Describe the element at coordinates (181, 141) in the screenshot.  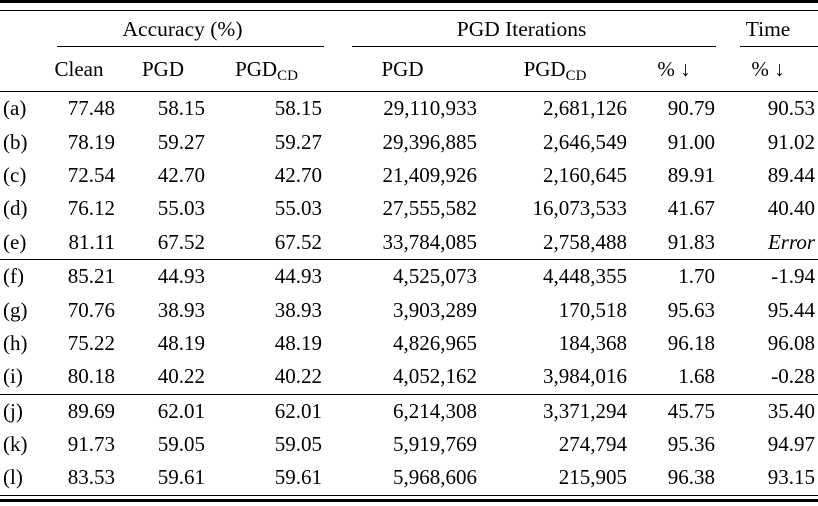
I see `cell-pgd-accuracy: 59.27` at that location.